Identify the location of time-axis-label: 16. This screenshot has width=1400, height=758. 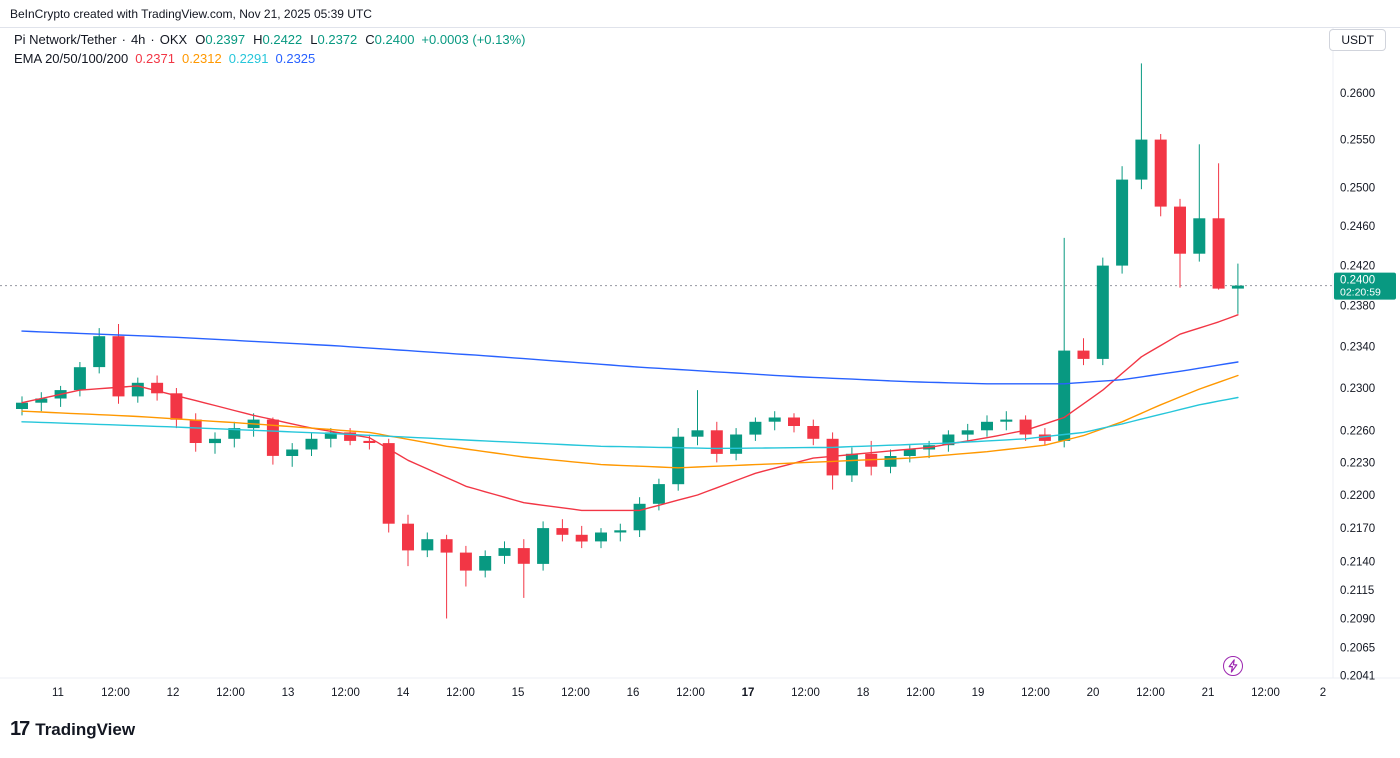
(633, 693).